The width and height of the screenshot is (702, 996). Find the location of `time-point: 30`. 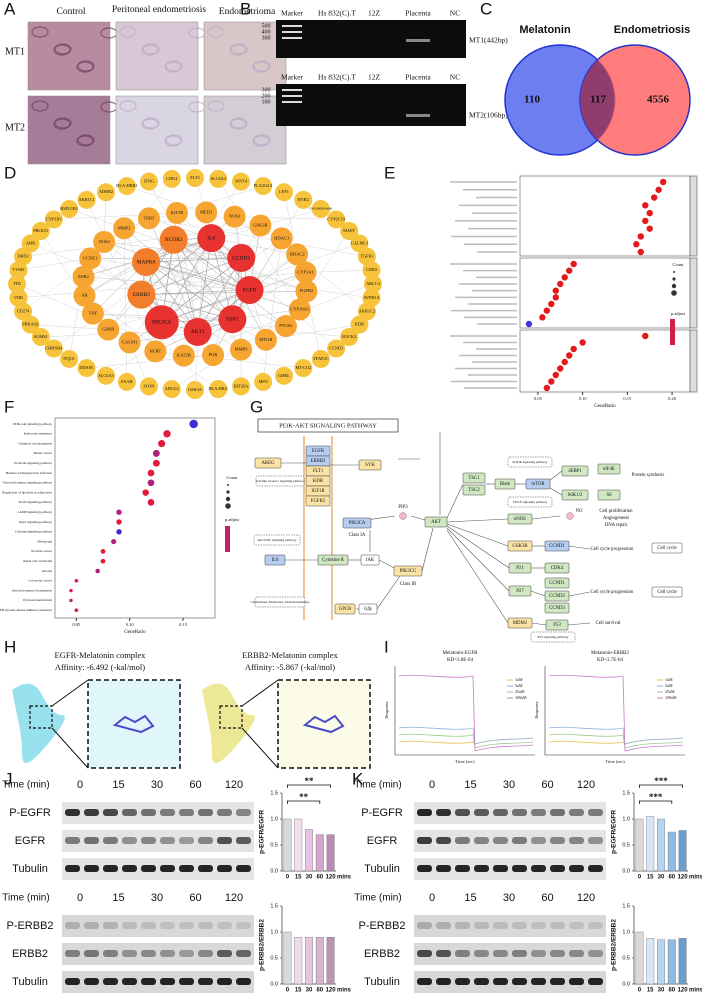

time-point: 30 is located at coordinates (157, 898).